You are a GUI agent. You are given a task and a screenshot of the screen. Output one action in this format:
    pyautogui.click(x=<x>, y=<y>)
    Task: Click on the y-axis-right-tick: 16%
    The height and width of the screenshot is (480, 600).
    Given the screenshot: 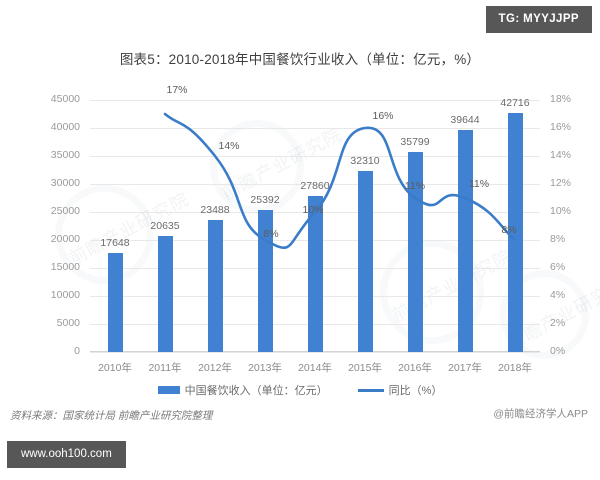 What is the action you would take?
    pyautogui.click(x=561, y=127)
    